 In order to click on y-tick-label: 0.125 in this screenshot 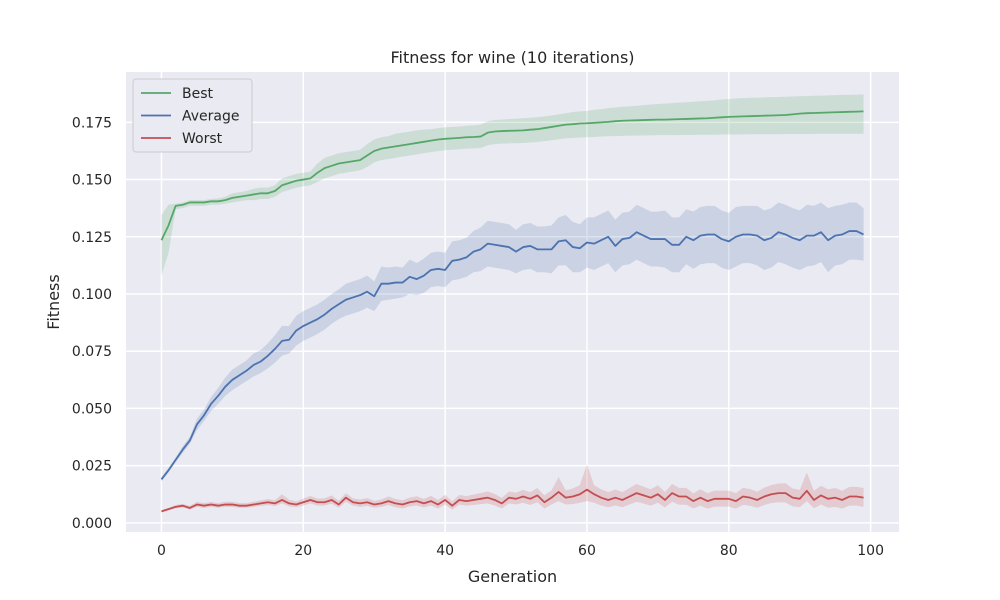, I will do `click(92, 238)`.